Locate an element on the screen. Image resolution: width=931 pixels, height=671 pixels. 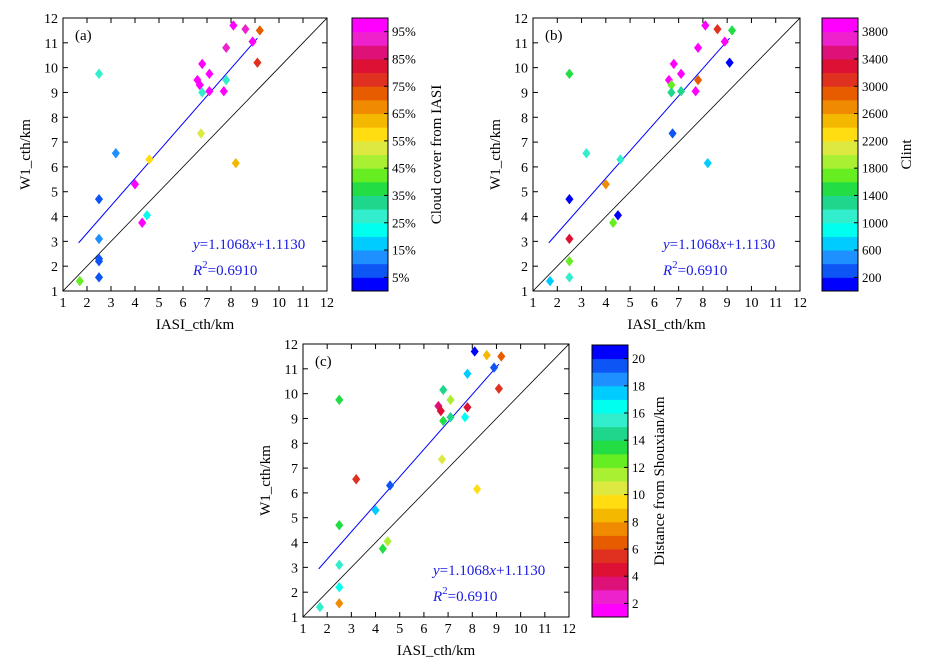
x-tick-label: 10 is located at coordinates (279, 303).